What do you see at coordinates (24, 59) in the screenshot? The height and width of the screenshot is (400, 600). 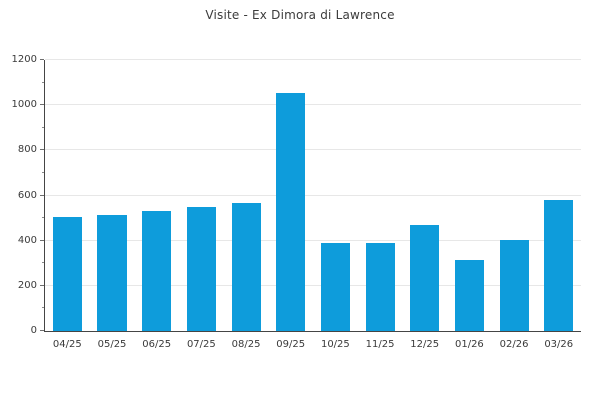 I see `y-tick-label: 1200` at bounding box center [24, 59].